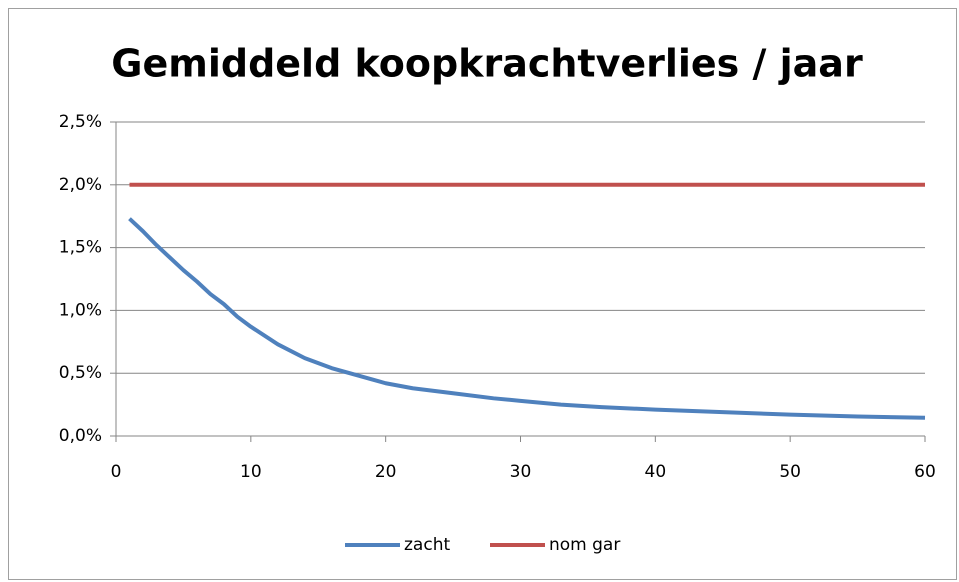  What do you see at coordinates (80, 310) in the screenshot?
I see `y-tick-label: 1,0%` at bounding box center [80, 310].